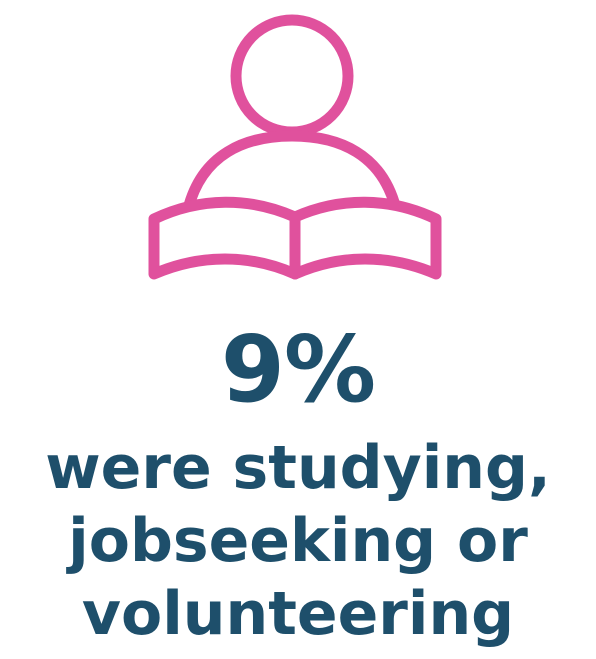  I want to click on book-left-page-shape, so click(224, 238).